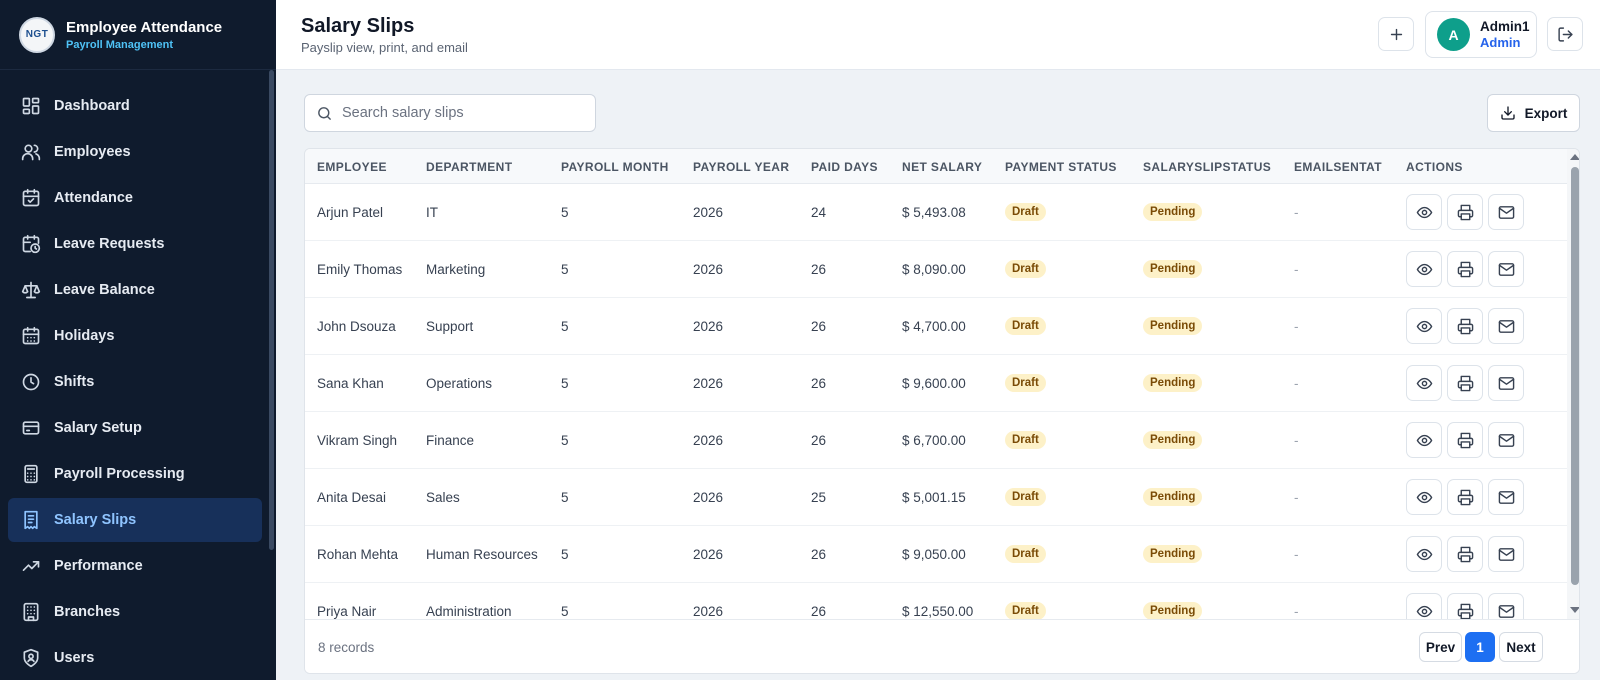  I want to click on column-header: NET SALARY, so click(942, 167).